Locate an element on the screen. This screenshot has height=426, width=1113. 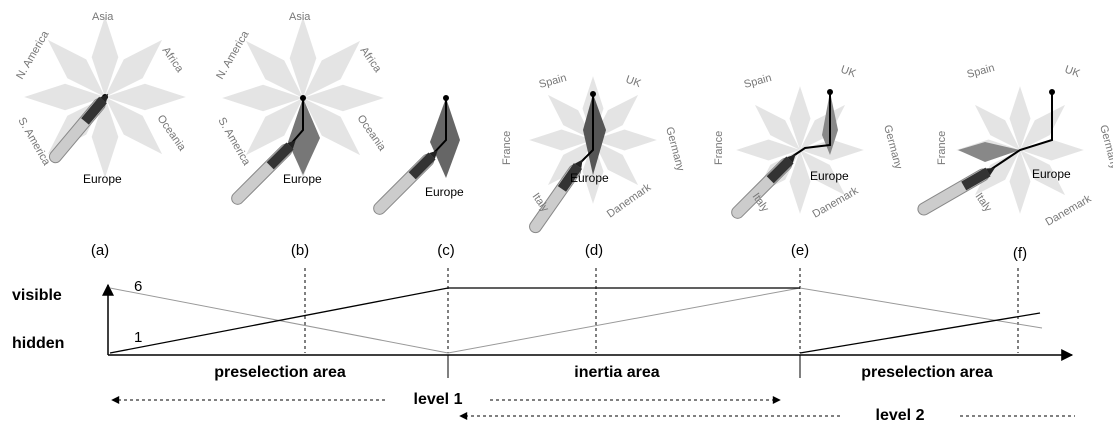
pen is located at coordinates (406, 181).